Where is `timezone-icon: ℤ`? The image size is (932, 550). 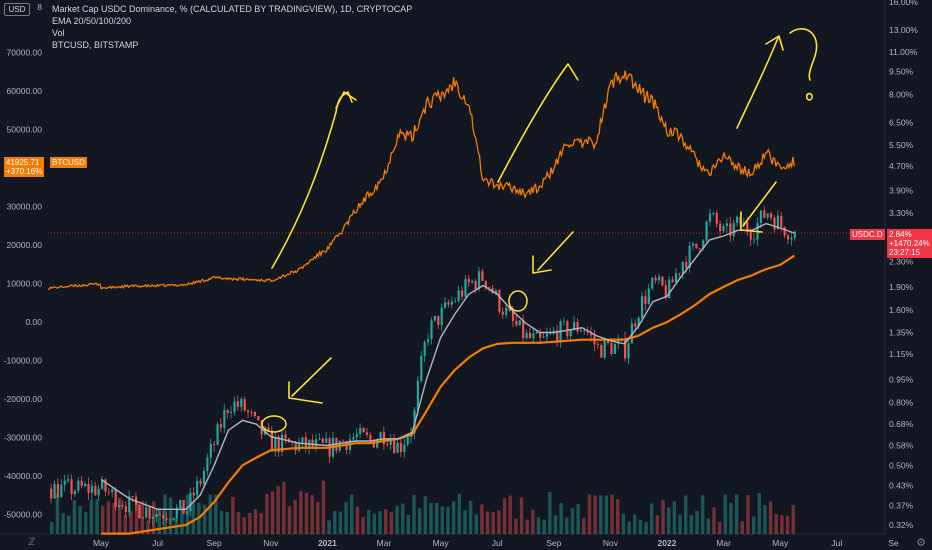
timezone-icon: ℤ is located at coordinates (32, 542).